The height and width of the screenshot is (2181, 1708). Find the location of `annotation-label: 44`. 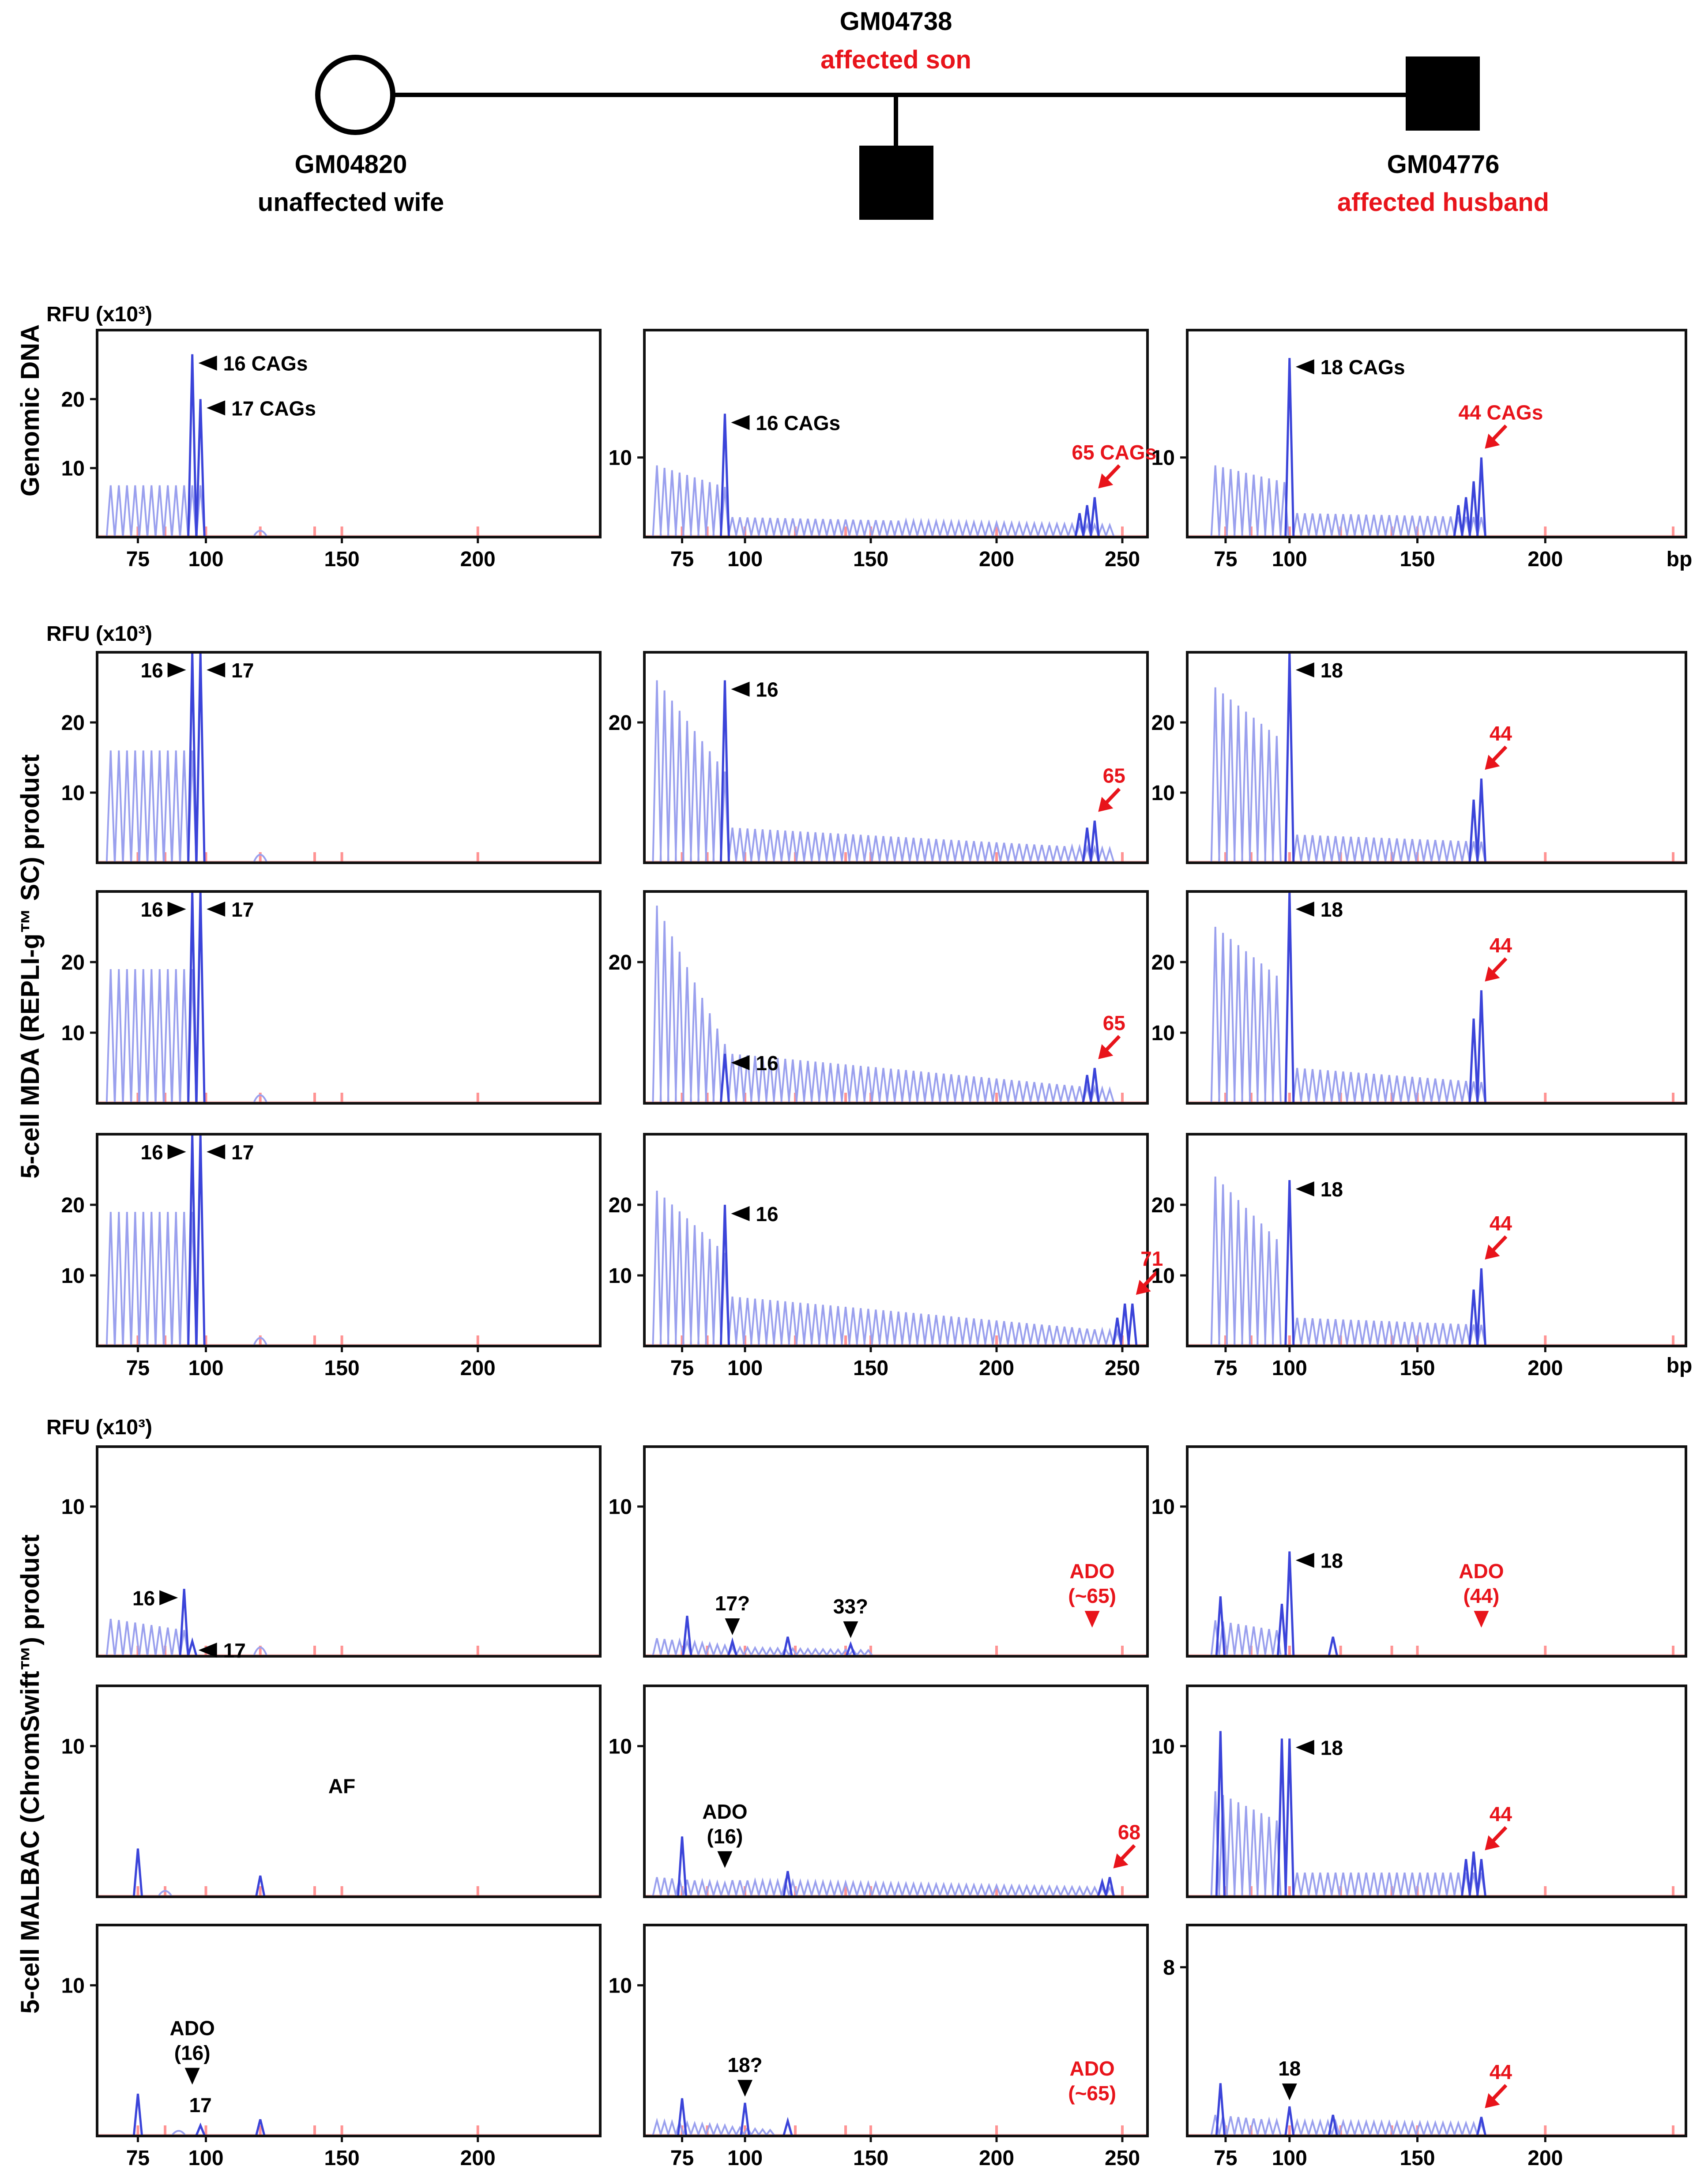

annotation-label: 44 is located at coordinates (1501, 2072).